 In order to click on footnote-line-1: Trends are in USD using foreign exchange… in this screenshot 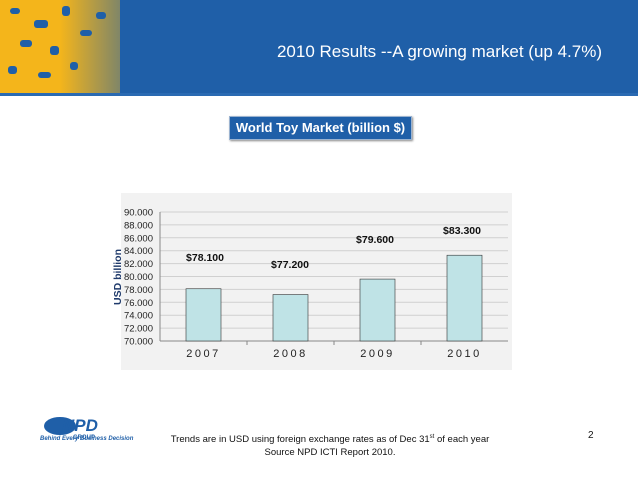, I will do `click(330, 439)`.